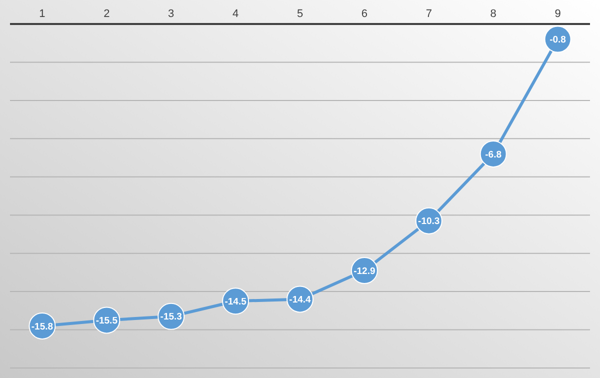 The image size is (600, 378). I want to click on data-label: -15.3, so click(171, 317).